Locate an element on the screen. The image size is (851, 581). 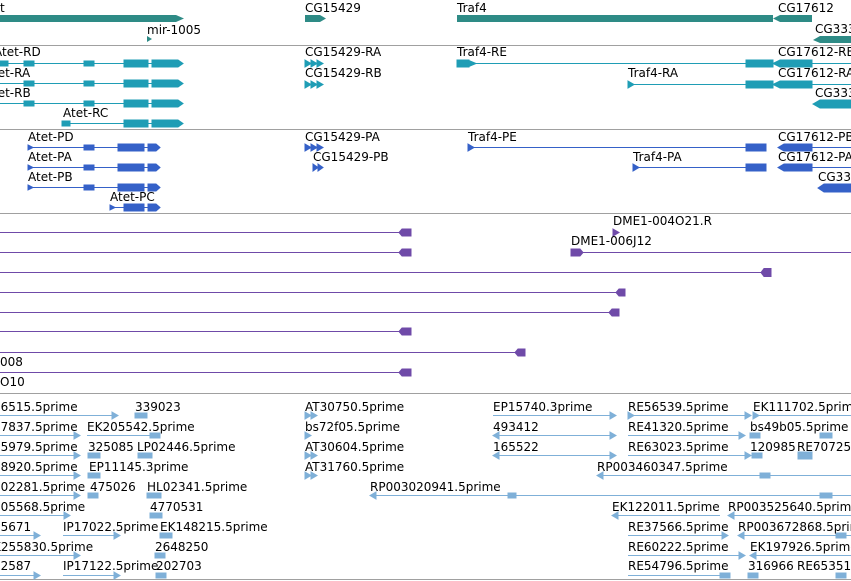
transcript-cg333 is located at coordinates (831, 104).